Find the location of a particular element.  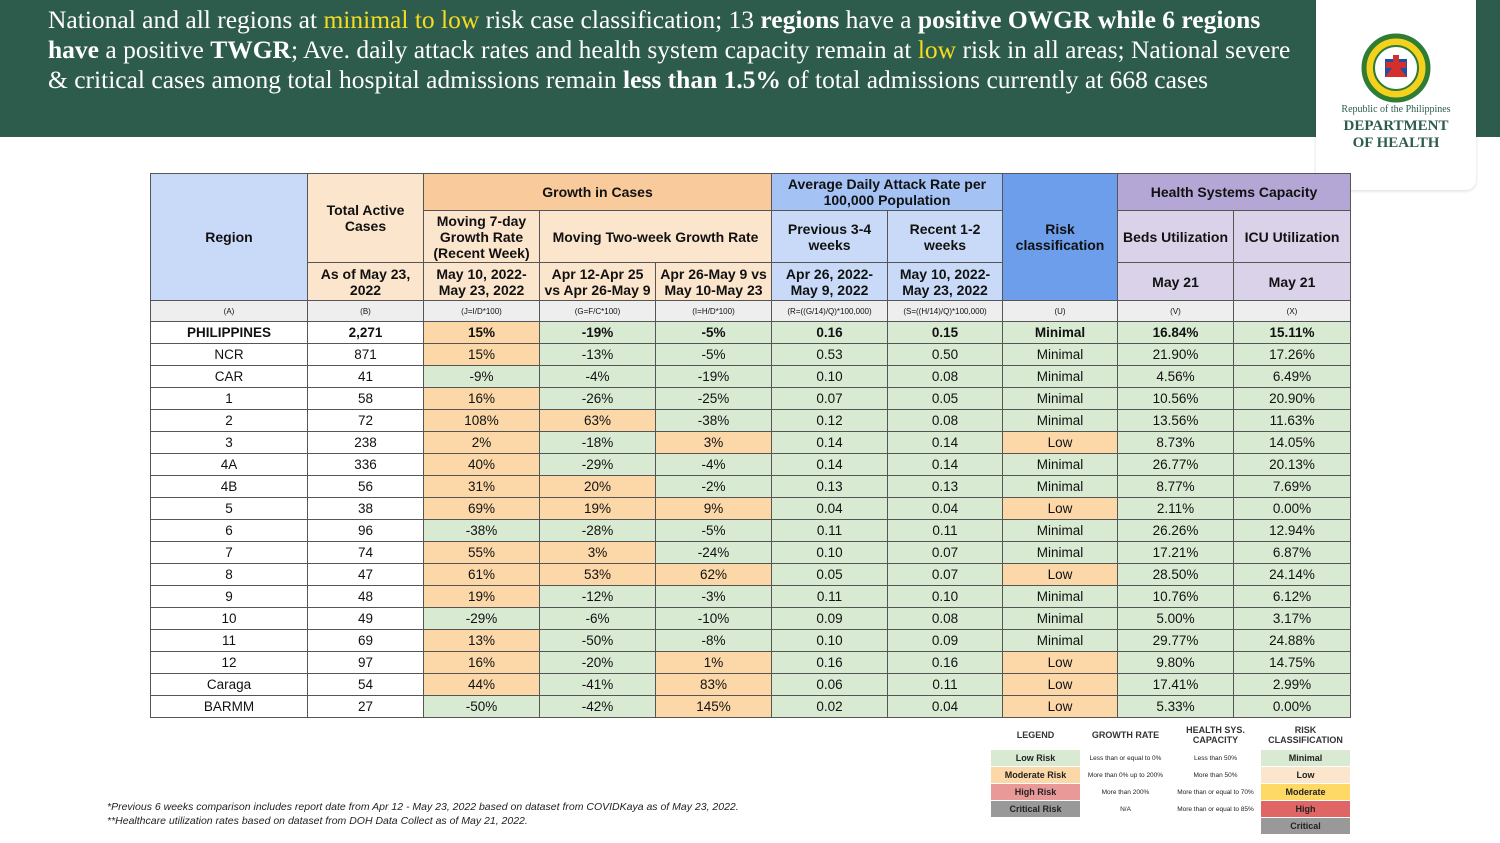

data-cell: 4B is located at coordinates (229, 486).